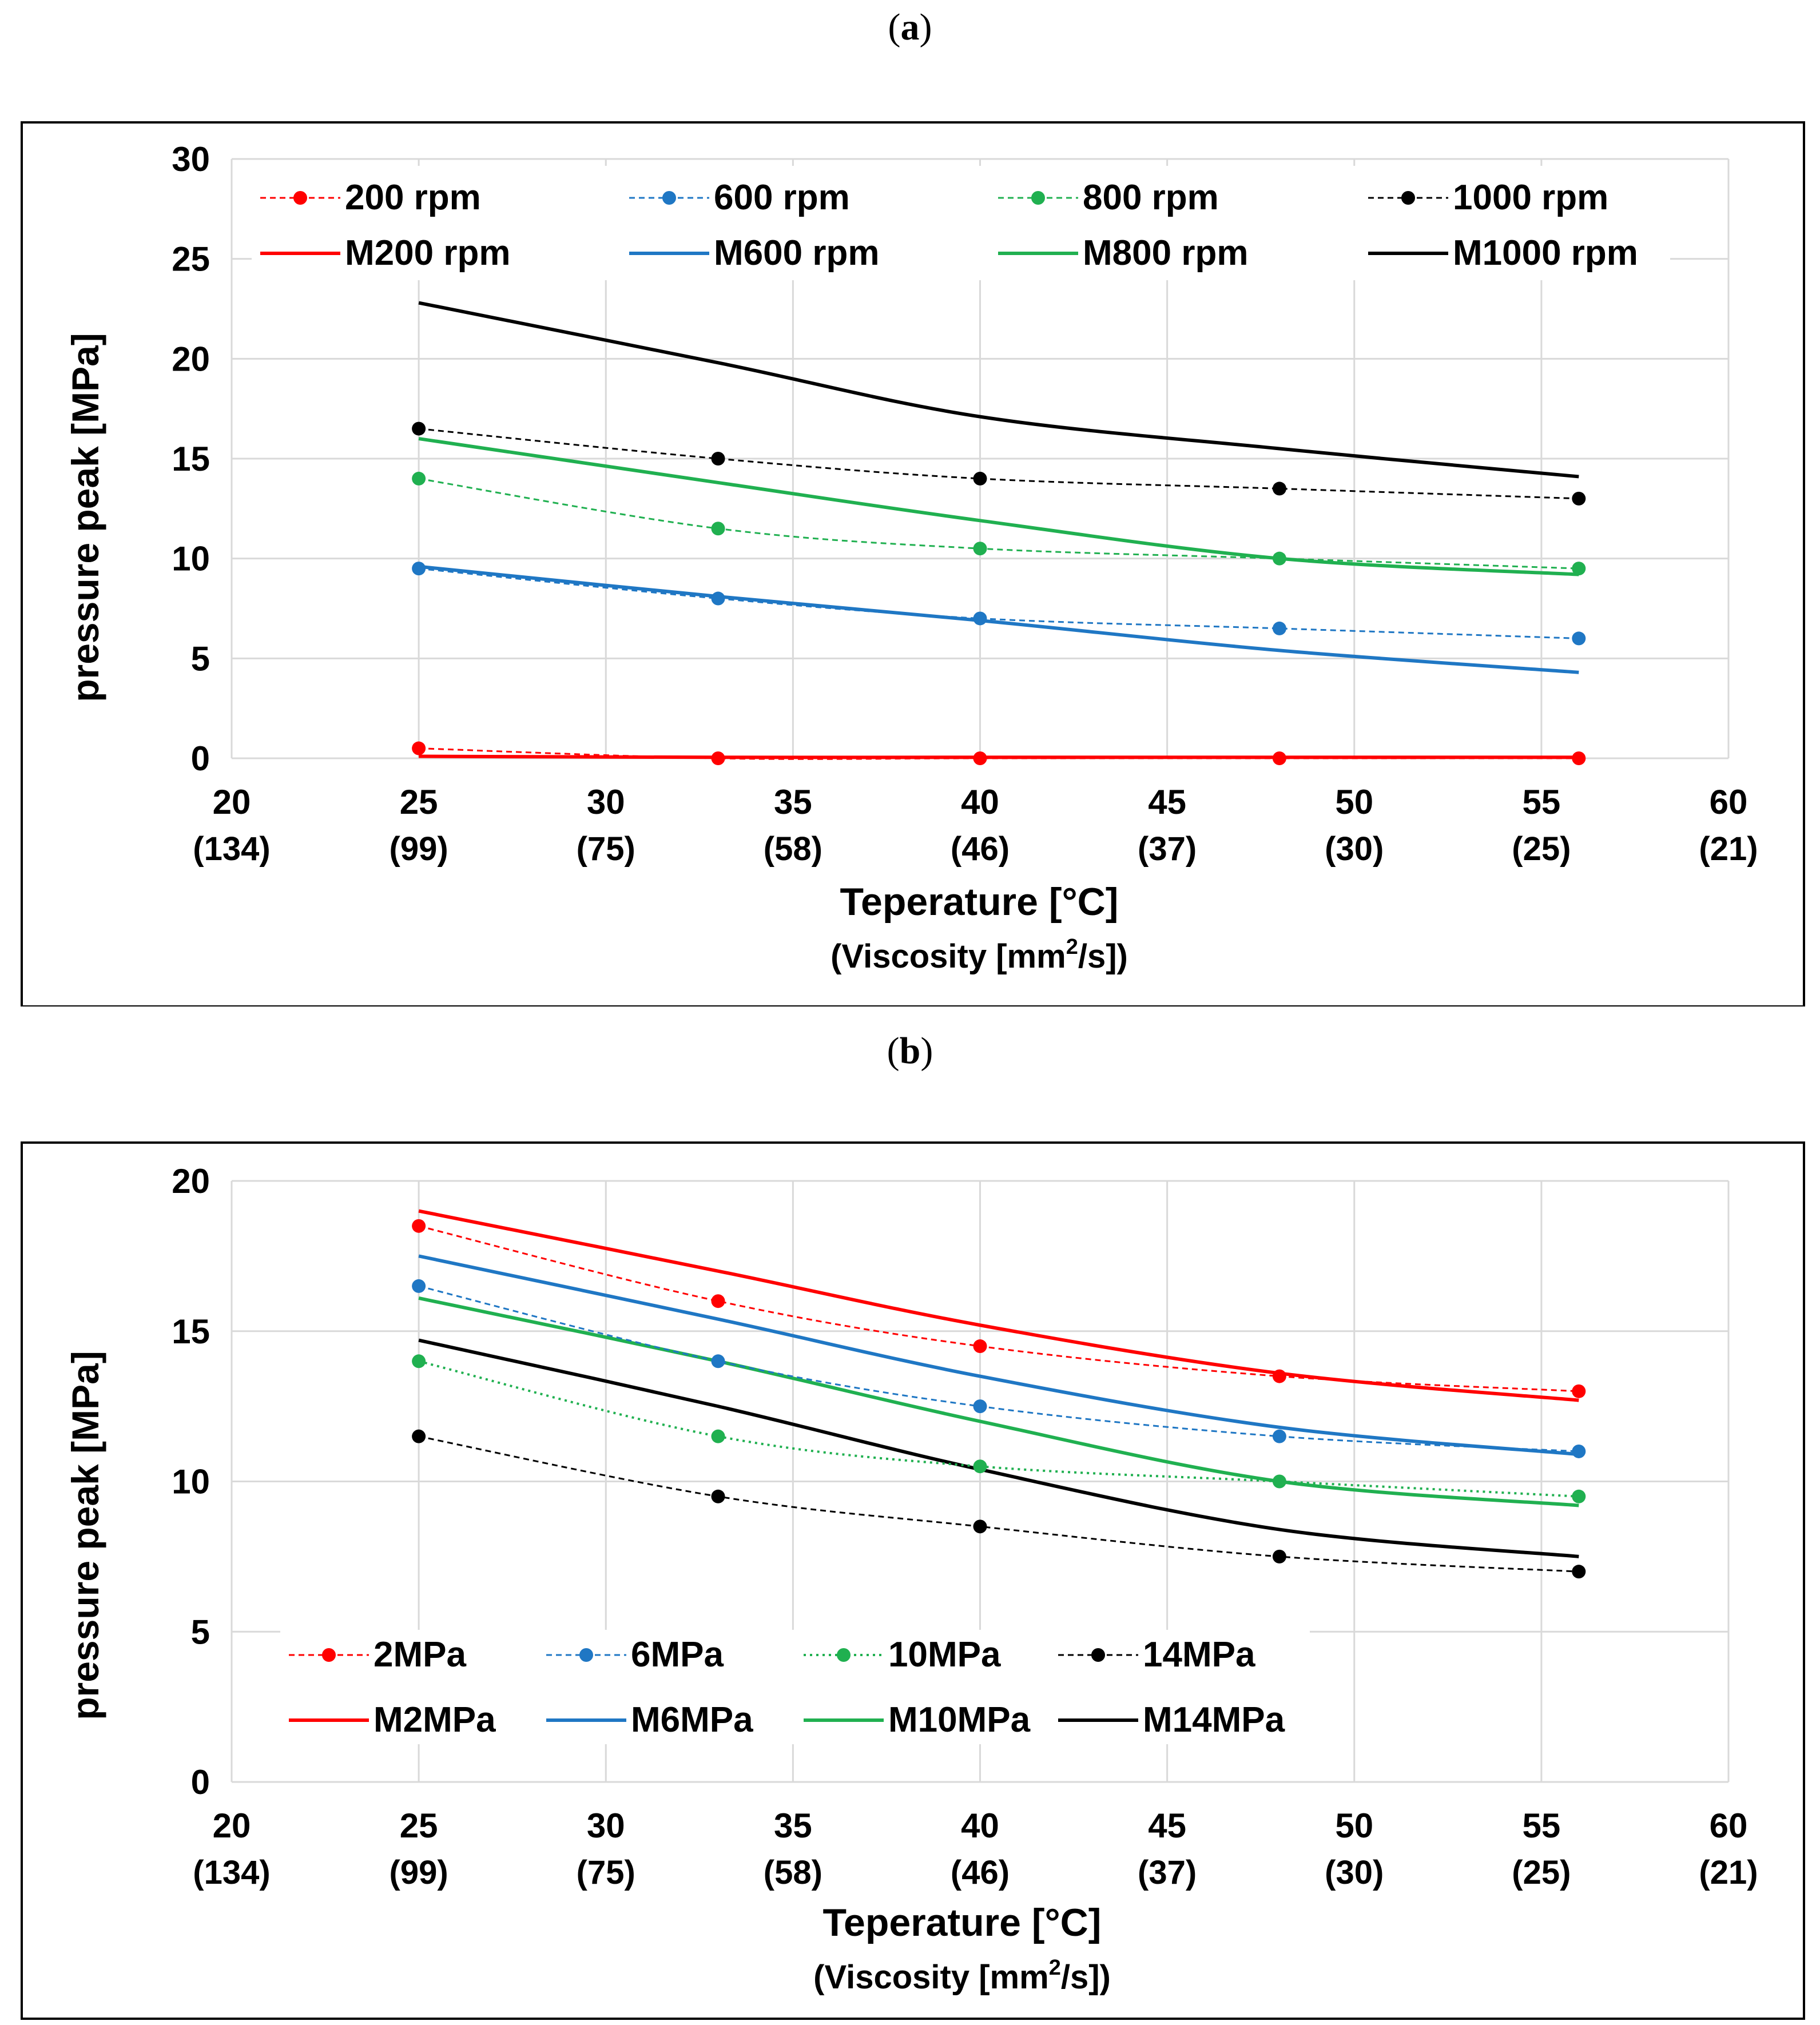  Describe the element at coordinates (754, 253) in the screenshot. I see `legend-item: M600 rpm` at that location.